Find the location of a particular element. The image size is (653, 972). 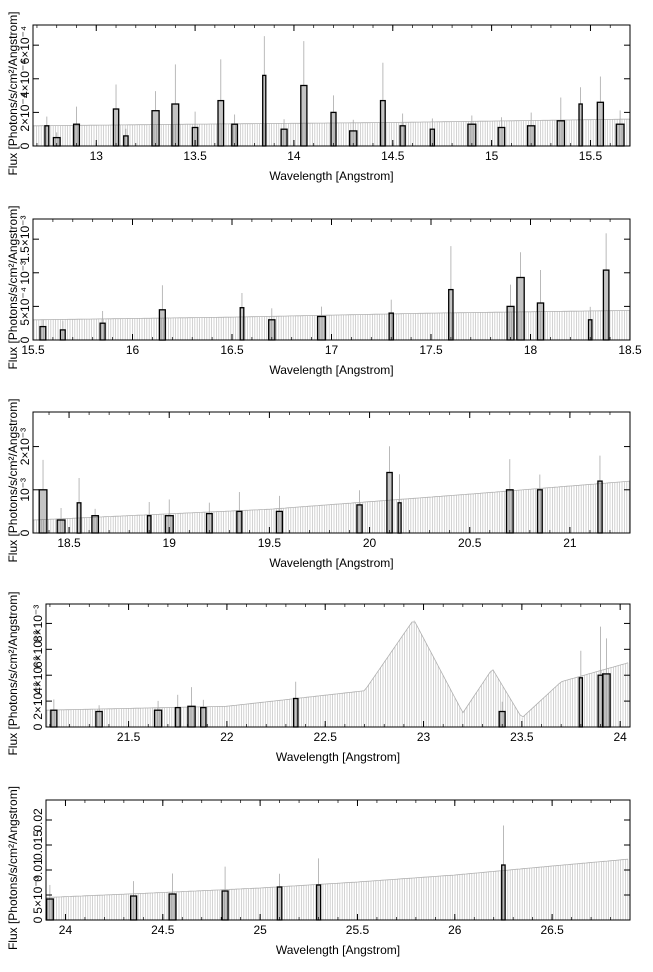

y-tick-label: 0.01 is located at coordinates (38, 870).